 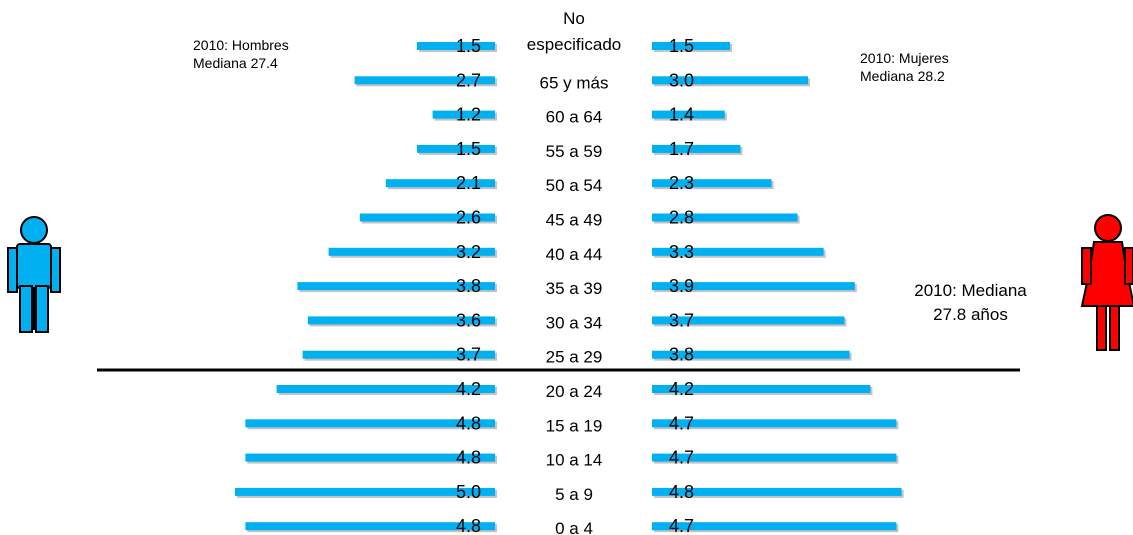 What do you see at coordinates (904, 58) in the screenshot?
I see `women-note-line1: 2010: Mujeres` at bounding box center [904, 58].